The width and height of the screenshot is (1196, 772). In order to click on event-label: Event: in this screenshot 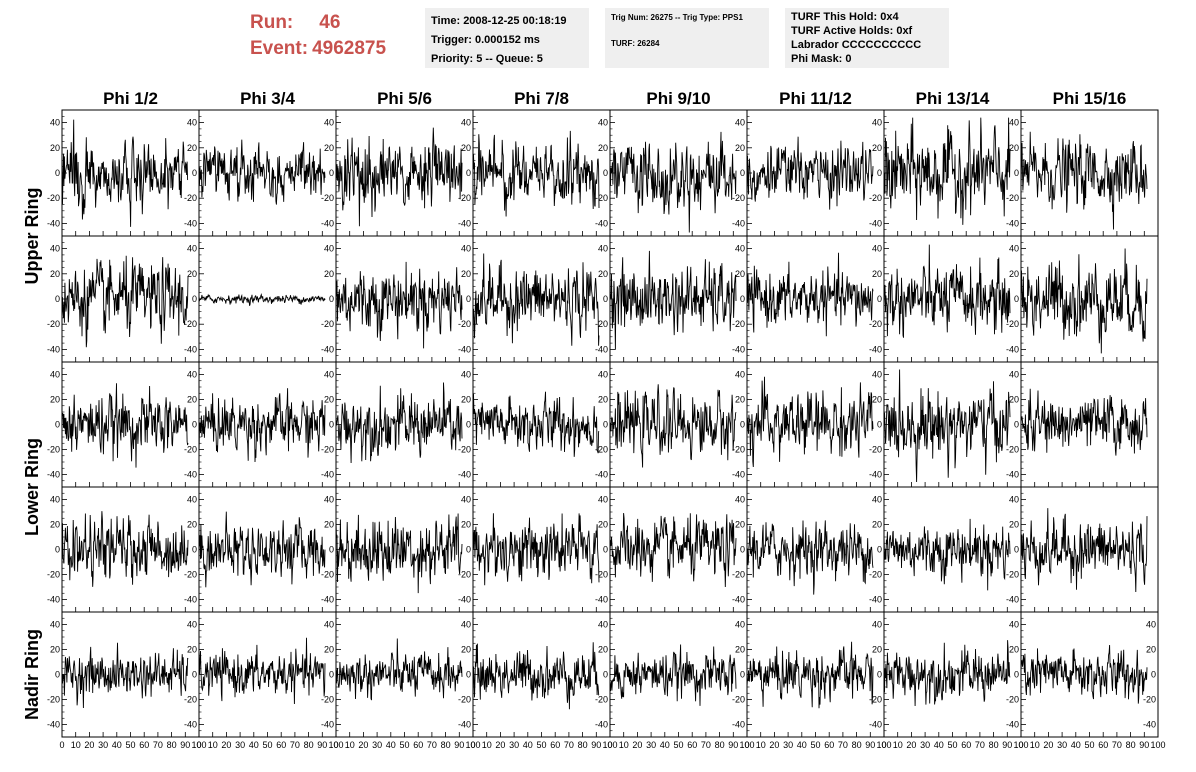, I will do `click(279, 48)`.